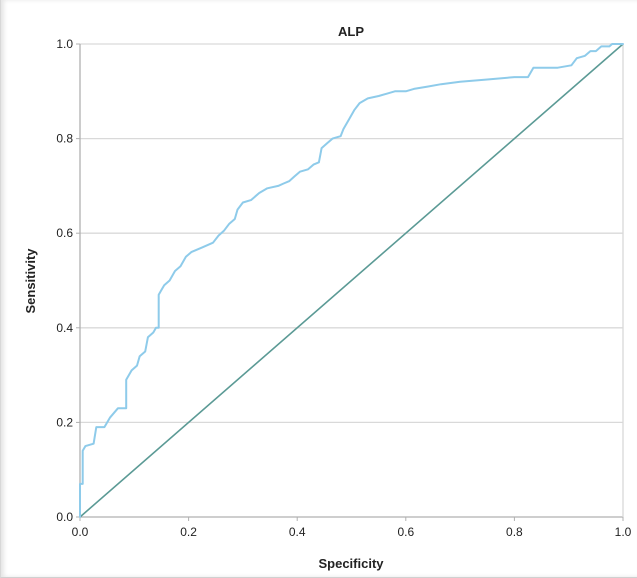 The image size is (637, 578). What do you see at coordinates (188, 532) in the screenshot?
I see `x-tick-label: 0.2` at bounding box center [188, 532].